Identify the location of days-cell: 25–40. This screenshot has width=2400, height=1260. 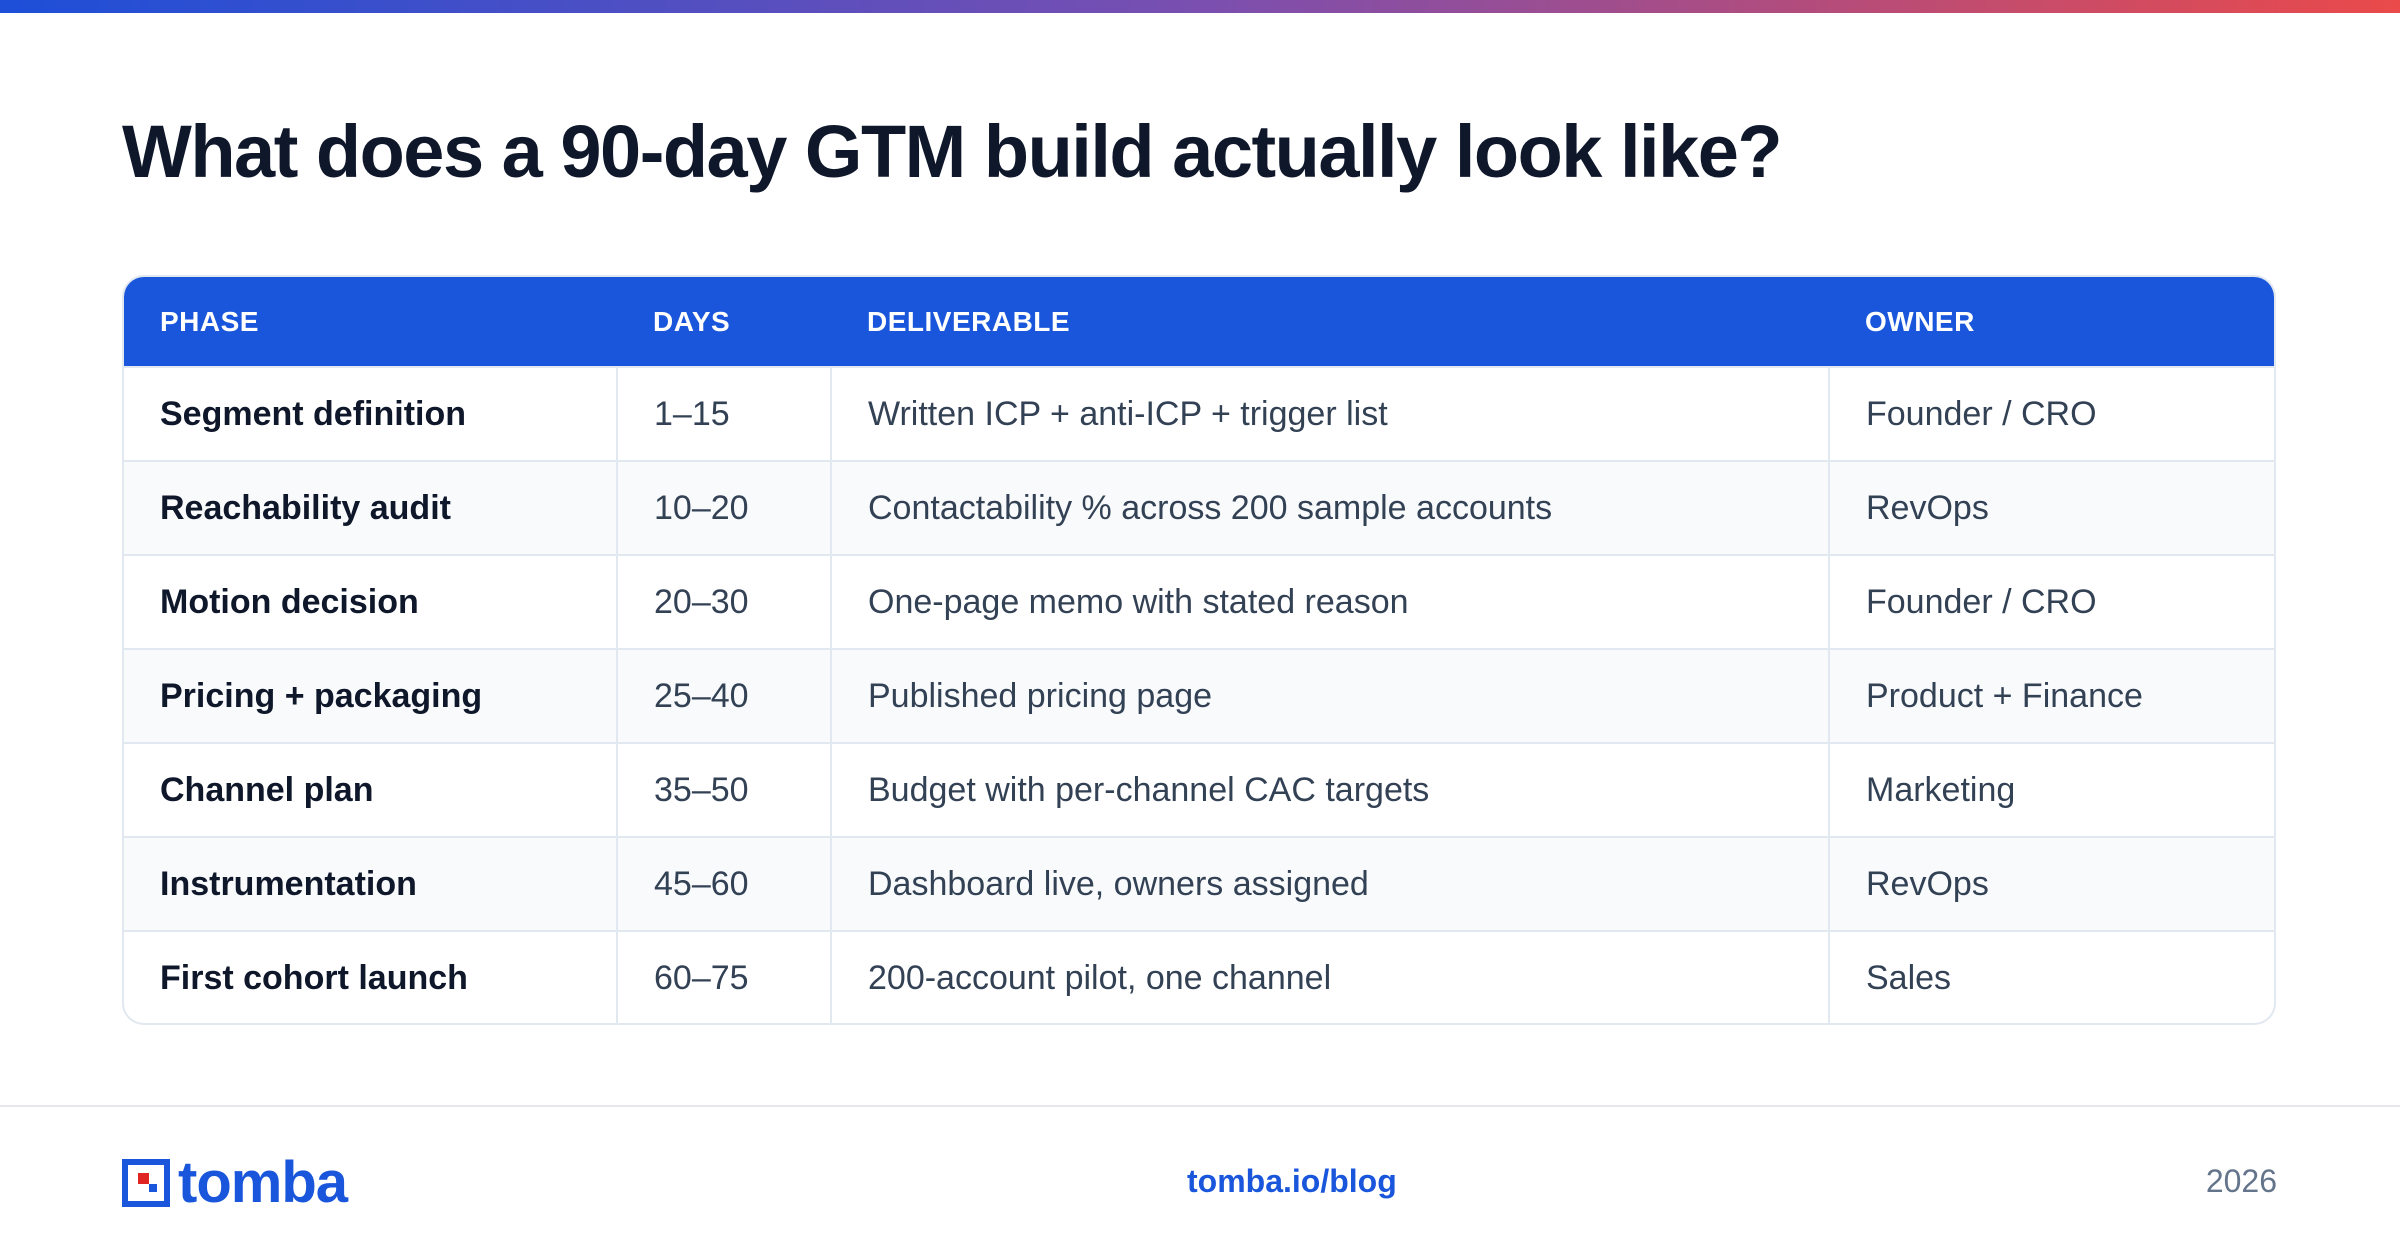
(724, 695).